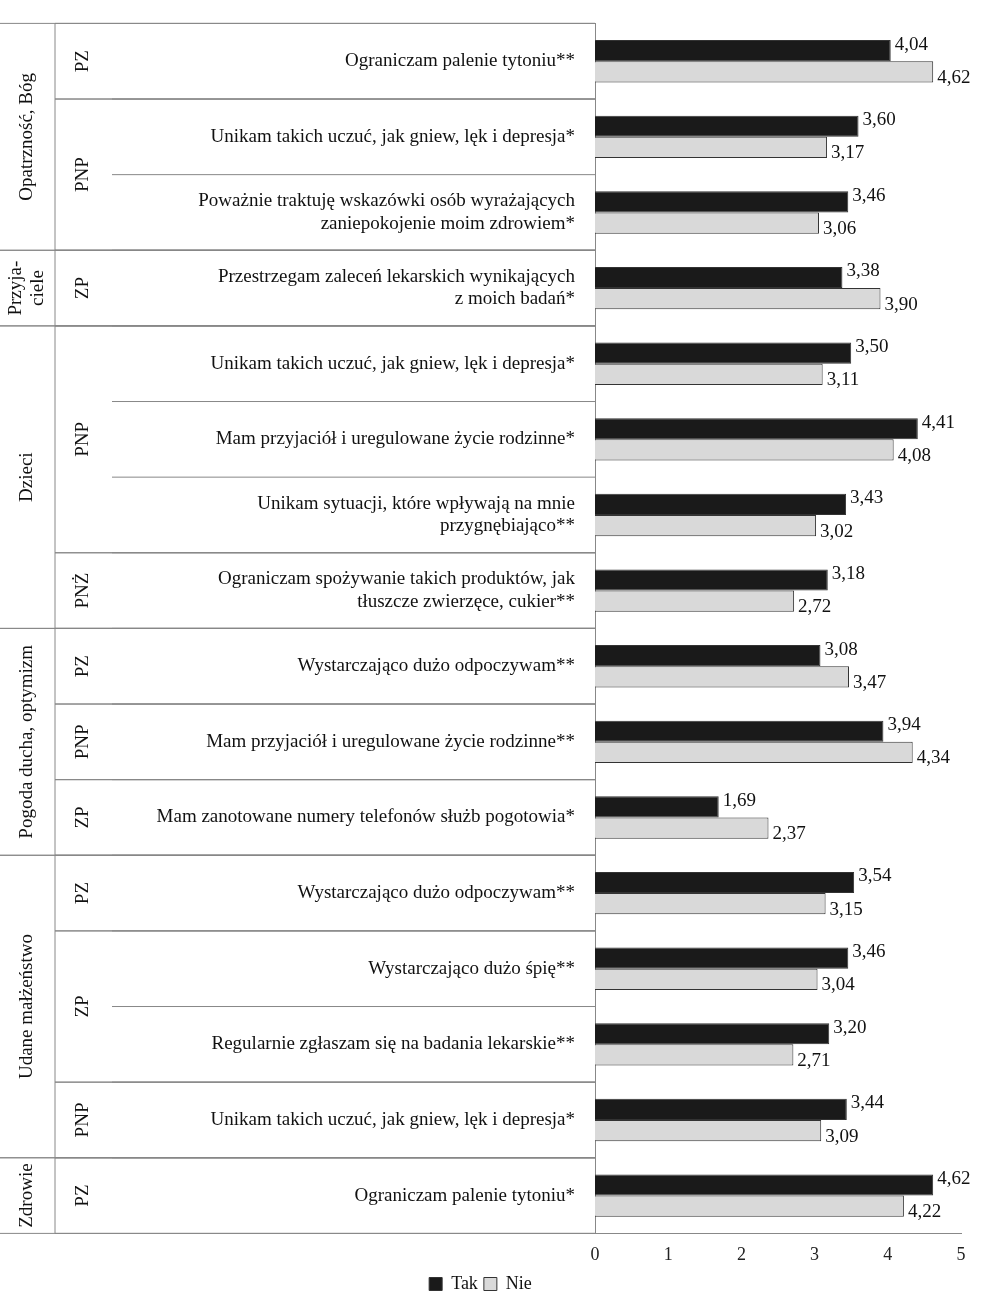 Image resolution: width=983 pixels, height=1307 pixels. Describe the element at coordinates (595, 1253) in the screenshot. I see `x-tick-label: 0` at that location.